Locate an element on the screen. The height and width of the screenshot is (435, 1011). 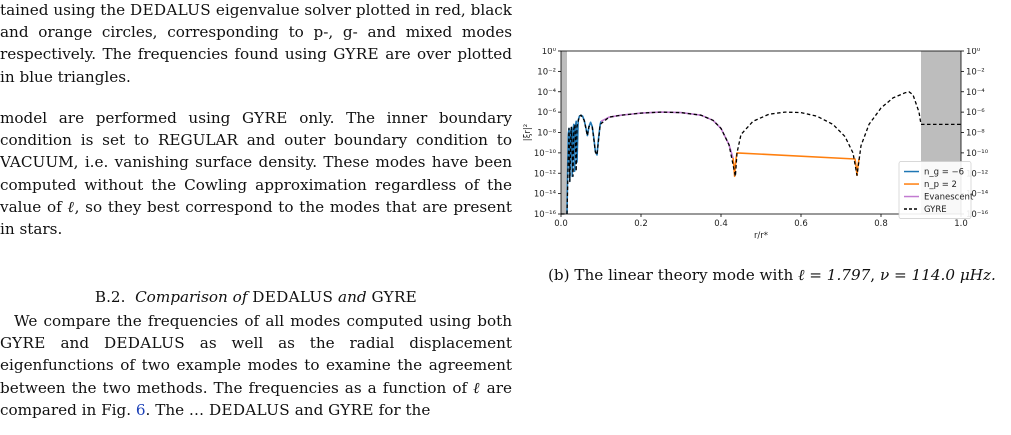
shaded-region is located at coordinates (564, 132).